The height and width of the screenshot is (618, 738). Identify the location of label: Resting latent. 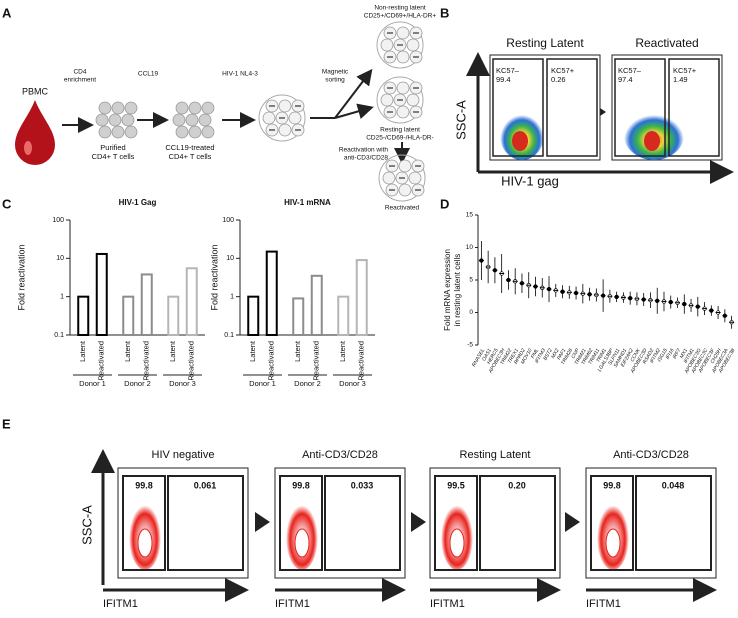
(400, 130).